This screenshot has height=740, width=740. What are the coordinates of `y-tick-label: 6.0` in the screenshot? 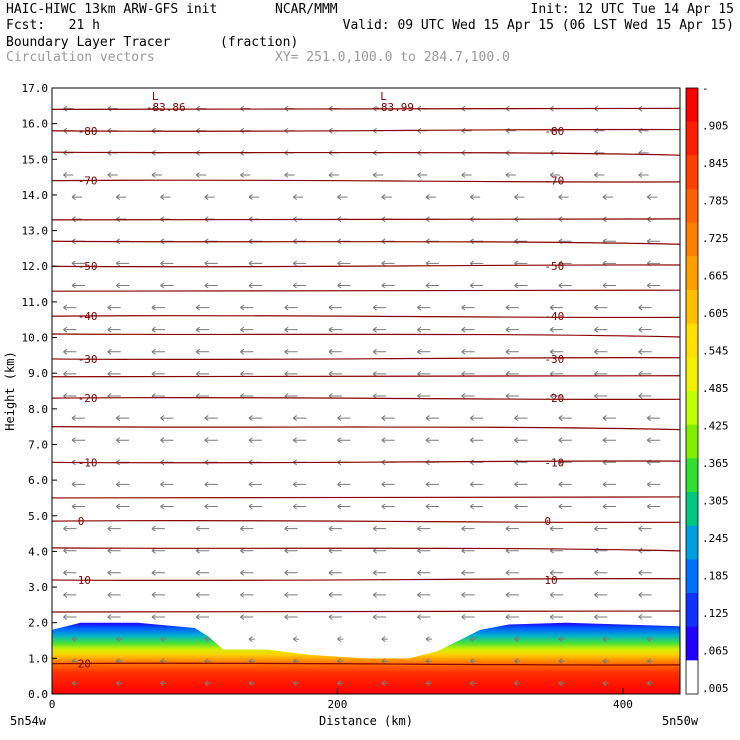 It's located at (38, 480).